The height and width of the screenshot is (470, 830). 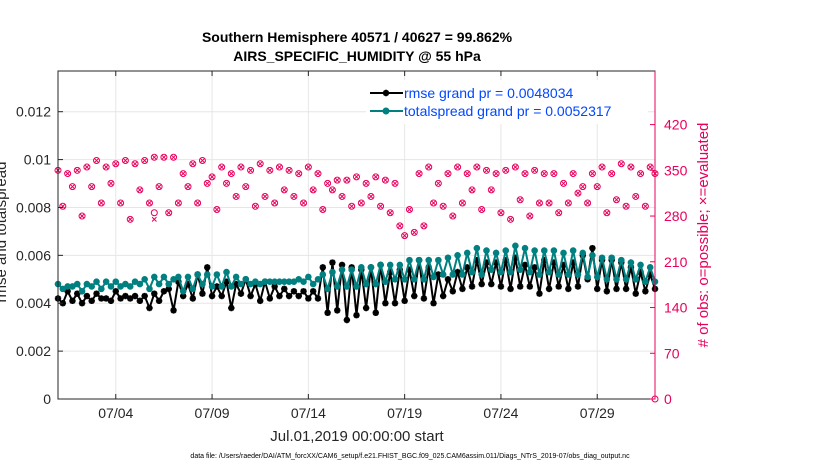 What do you see at coordinates (357, 436) in the screenshot?
I see `x-axis-label: Jul.01,2019 00:00:00 start` at bounding box center [357, 436].